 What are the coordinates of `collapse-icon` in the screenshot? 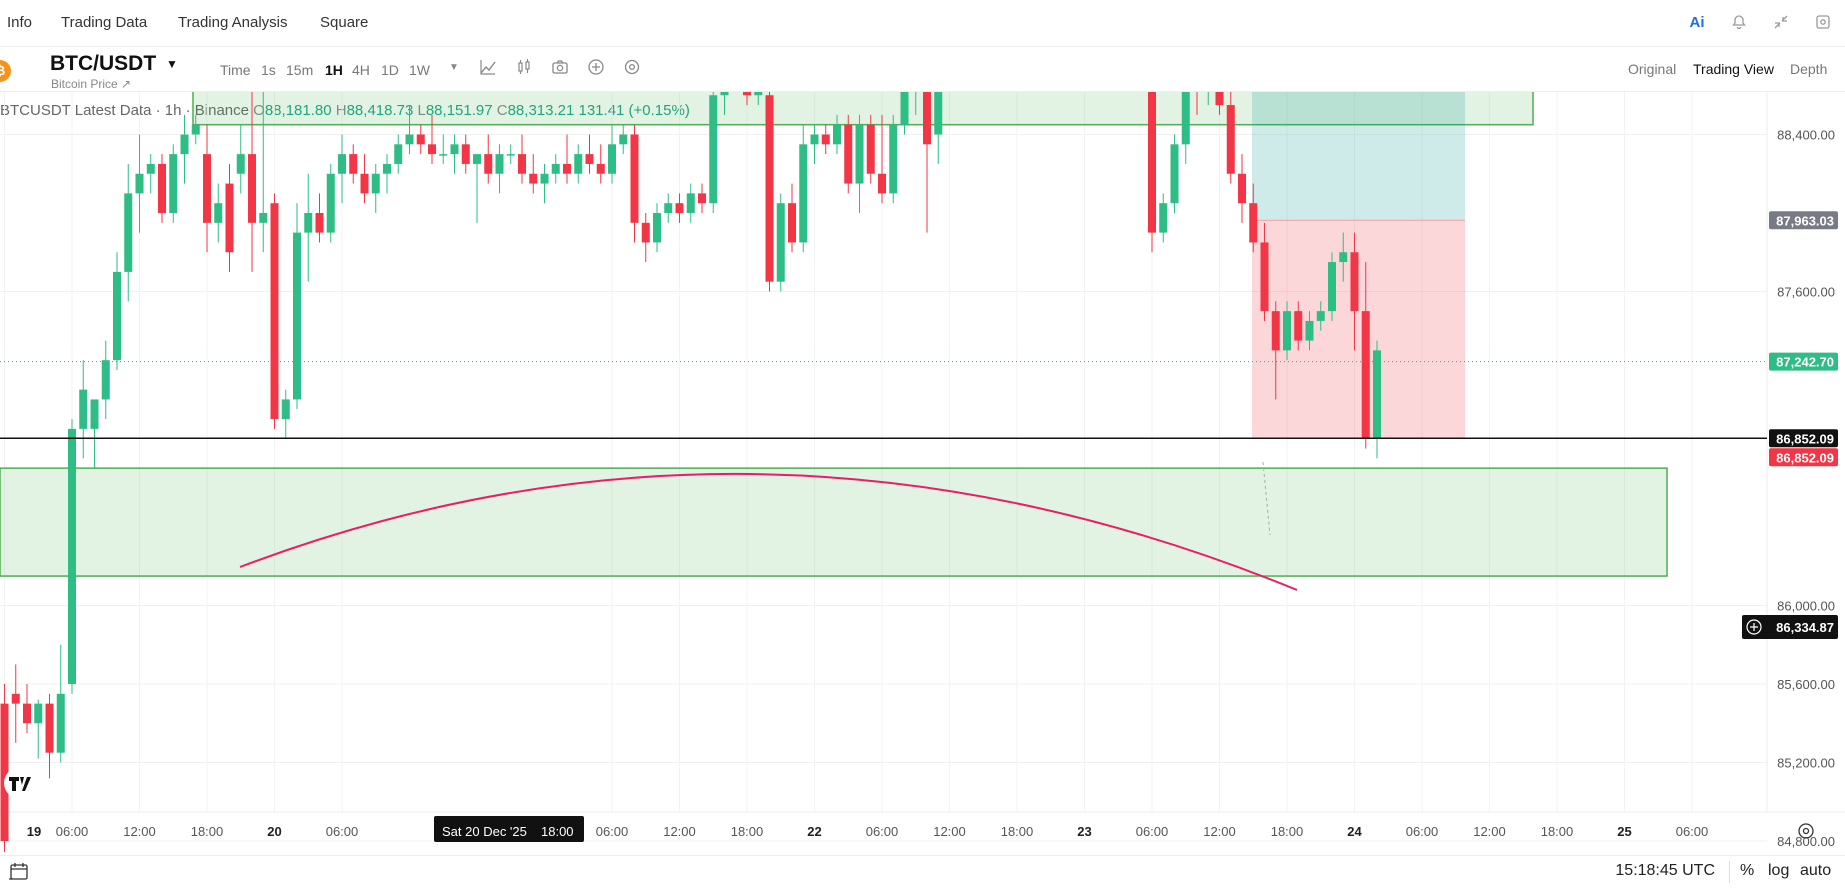 It's located at (1781, 22).